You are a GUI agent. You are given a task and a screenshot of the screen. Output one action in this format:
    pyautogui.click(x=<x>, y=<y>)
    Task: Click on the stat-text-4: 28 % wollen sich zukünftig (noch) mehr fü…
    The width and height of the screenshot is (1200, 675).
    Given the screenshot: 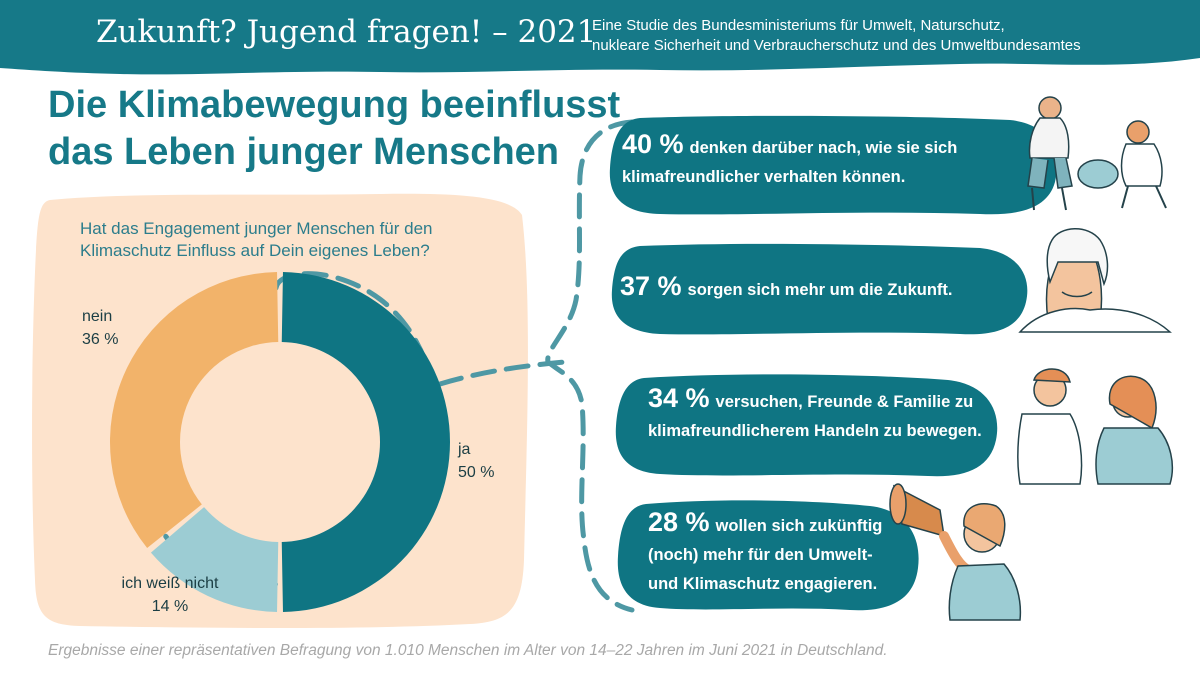 What is the action you would take?
    pyautogui.click(x=765, y=553)
    